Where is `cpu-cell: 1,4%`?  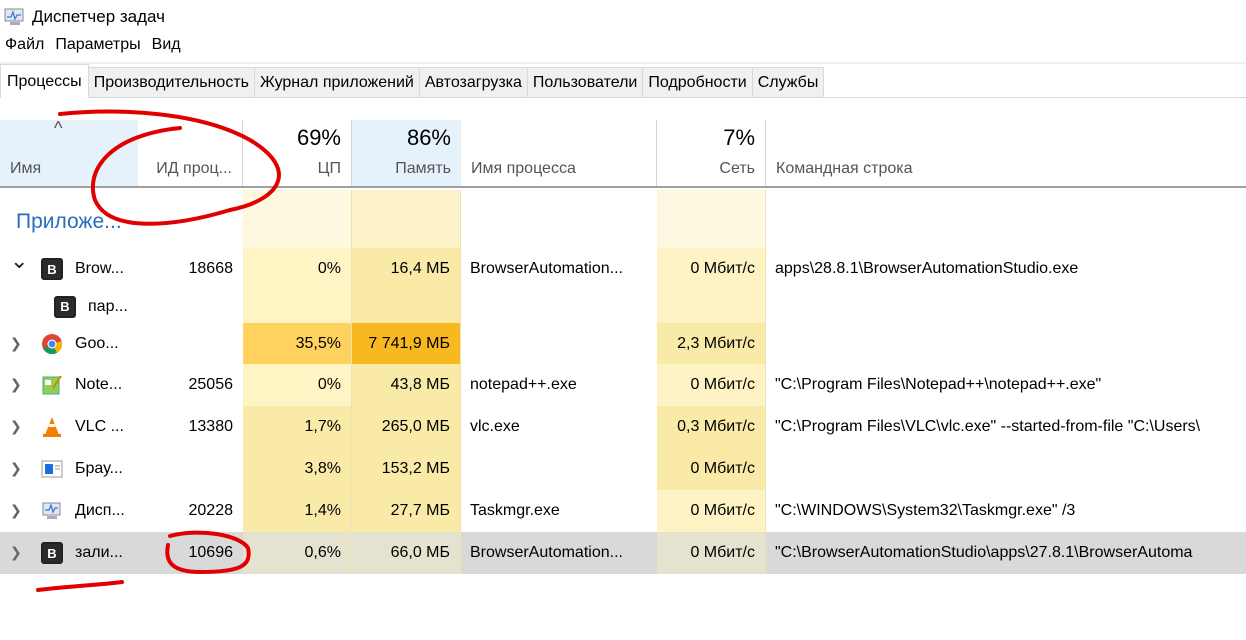 cpu-cell: 1,4% is located at coordinates (297, 511).